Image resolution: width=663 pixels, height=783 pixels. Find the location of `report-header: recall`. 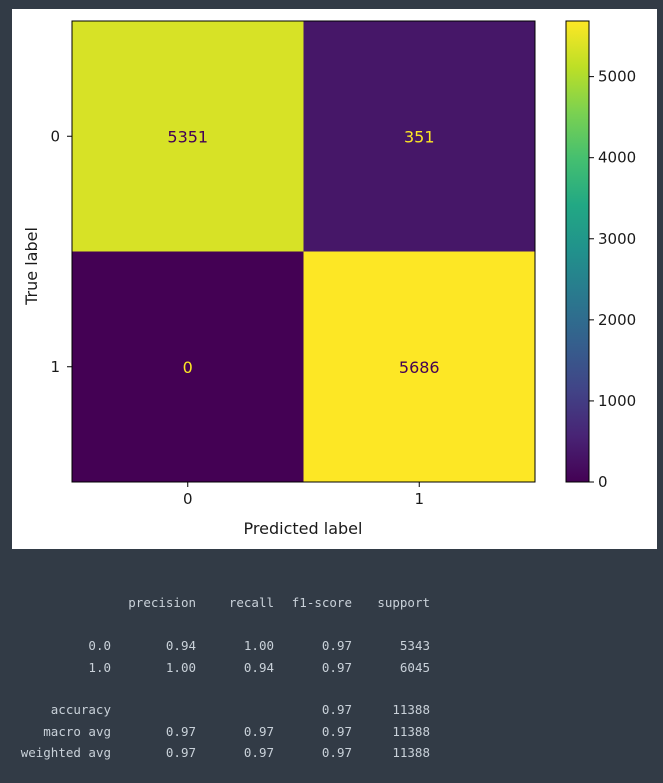

report-header: recall is located at coordinates (251, 602).